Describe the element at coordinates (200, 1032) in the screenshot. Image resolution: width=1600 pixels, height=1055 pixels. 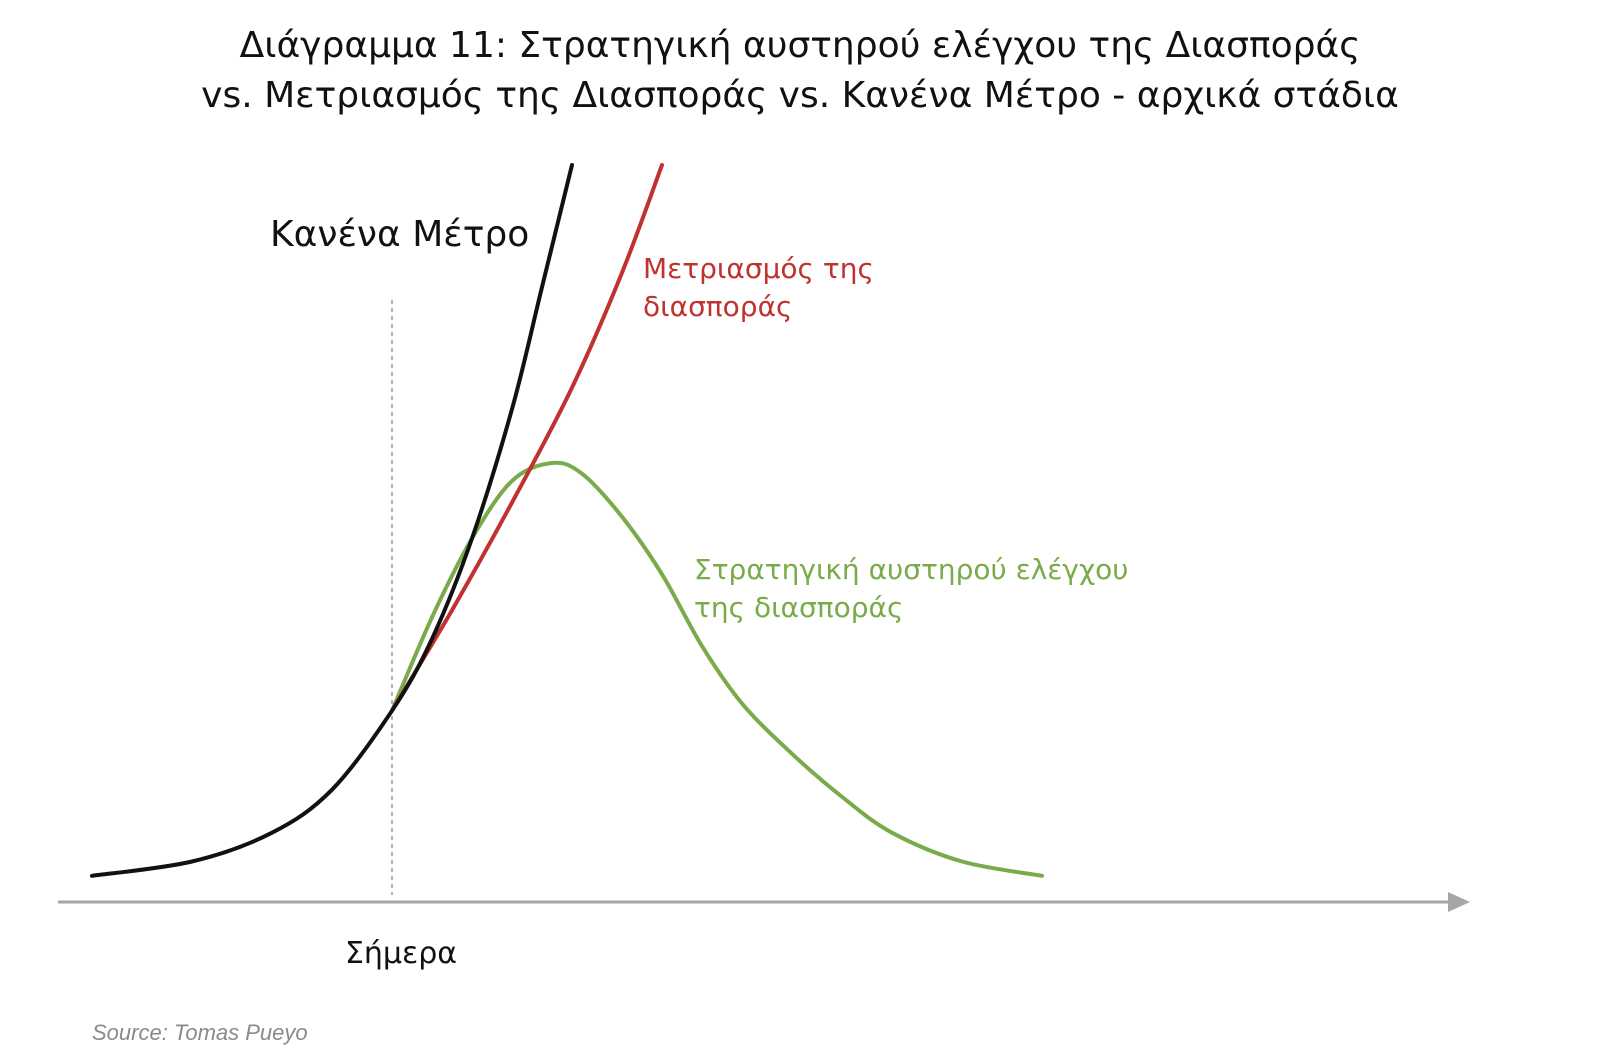
I see `source-note: Source: Tomas Pueyo` at that location.